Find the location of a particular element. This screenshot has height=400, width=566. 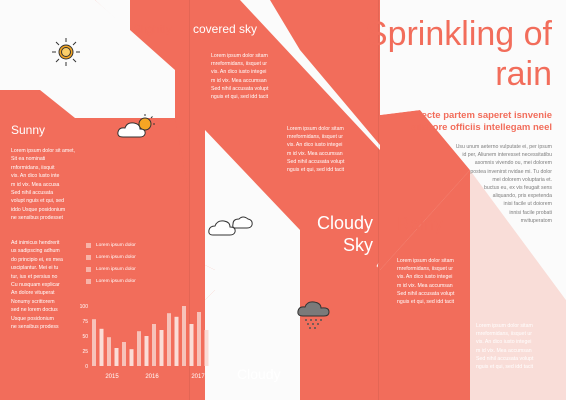

white-stripe-1b is located at coordinates (80, 59).